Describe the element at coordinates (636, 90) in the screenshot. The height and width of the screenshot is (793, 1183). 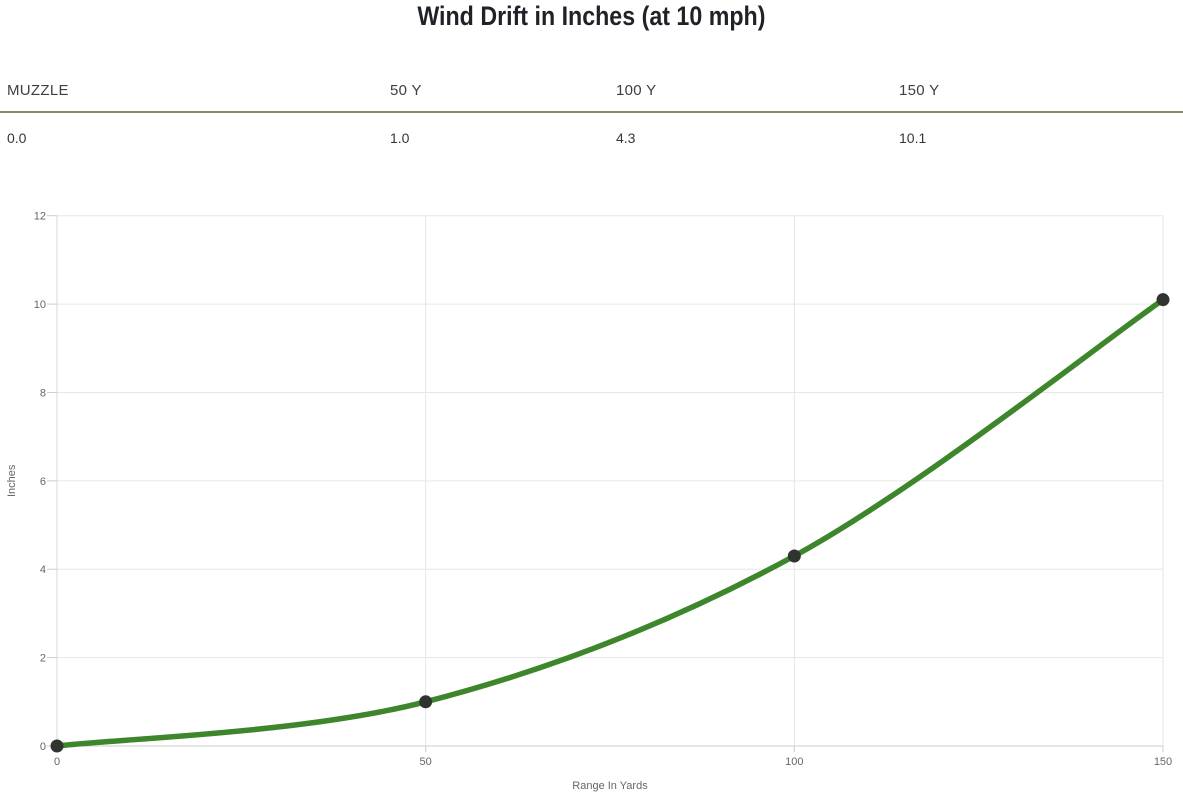
I see `table-header-100y: 100 Y` at that location.